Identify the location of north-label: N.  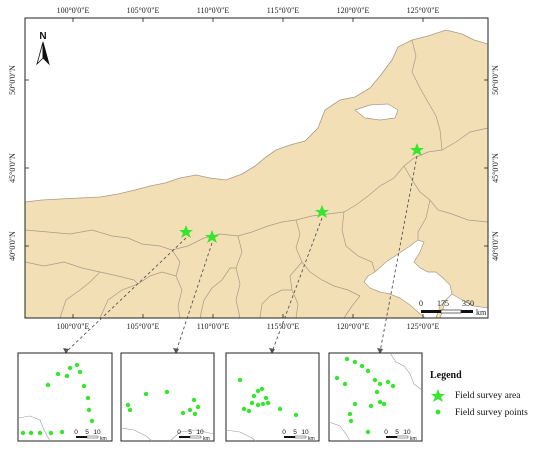
(42, 36).